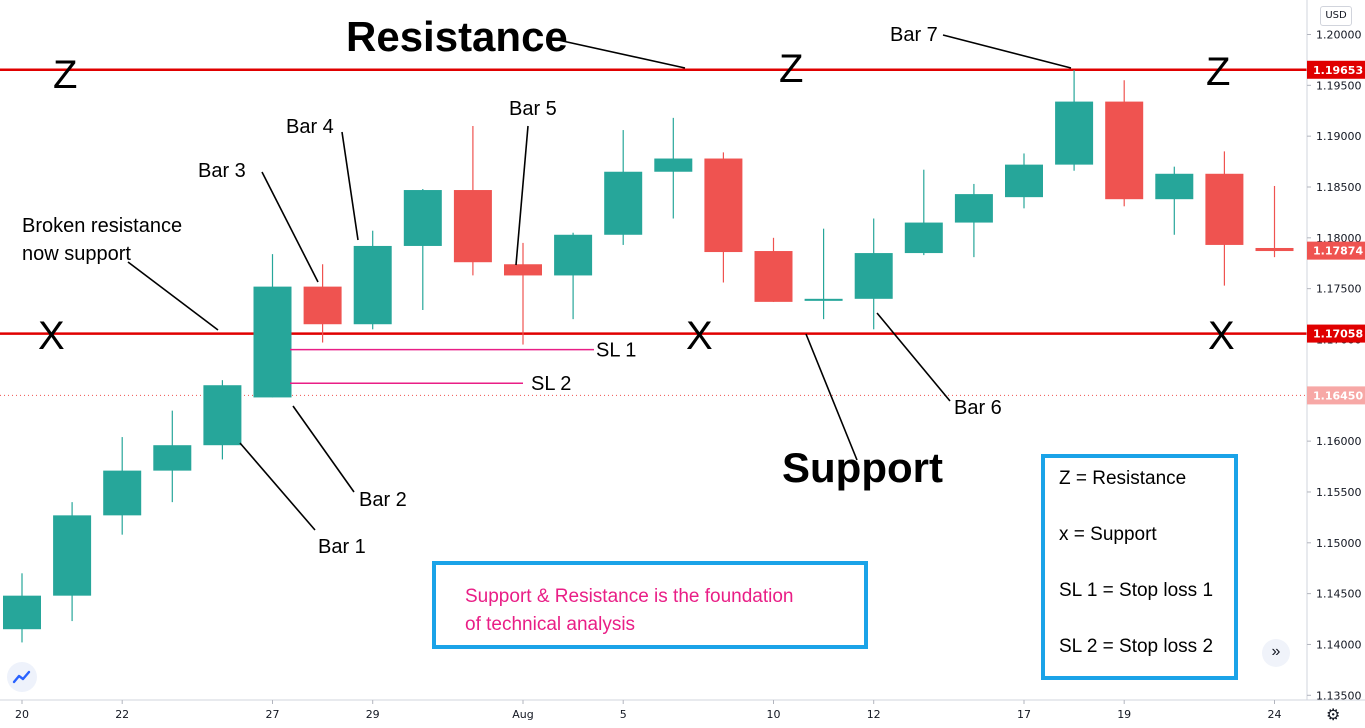 This screenshot has height=728, width=1365. What do you see at coordinates (522, 714) in the screenshot?
I see `x-tick-label: Aug` at bounding box center [522, 714].